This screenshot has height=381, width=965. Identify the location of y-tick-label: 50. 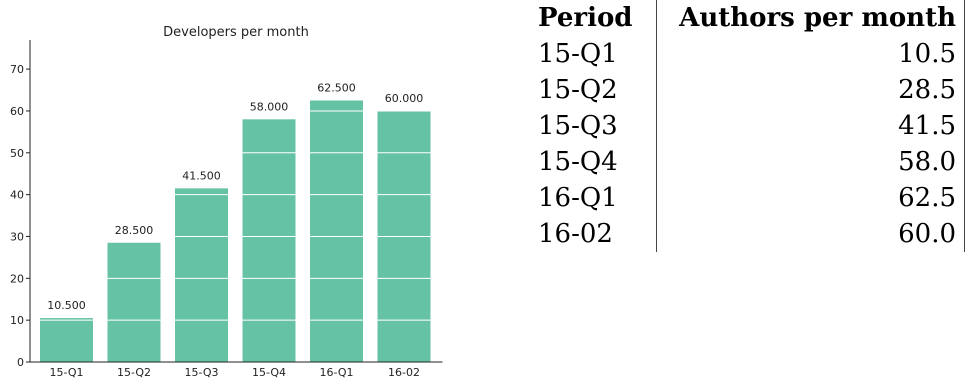
(17, 153).